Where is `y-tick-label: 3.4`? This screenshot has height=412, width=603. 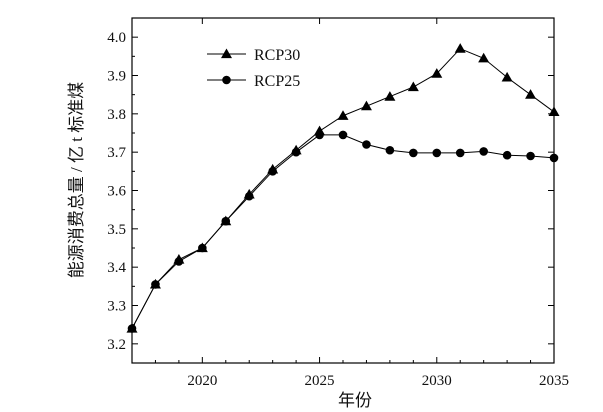 y-tick-label: 3.4 is located at coordinates (116, 268).